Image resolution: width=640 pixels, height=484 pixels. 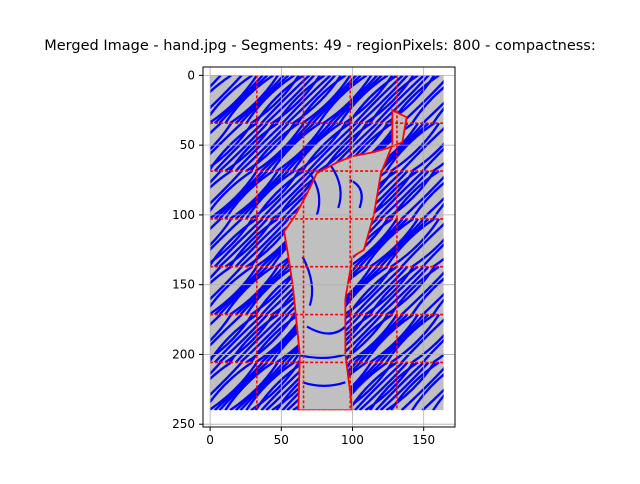 What do you see at coordinates (183, 424) in the screenshot?
I see `y-tick-label: 250` at bounding box center [183, 424].